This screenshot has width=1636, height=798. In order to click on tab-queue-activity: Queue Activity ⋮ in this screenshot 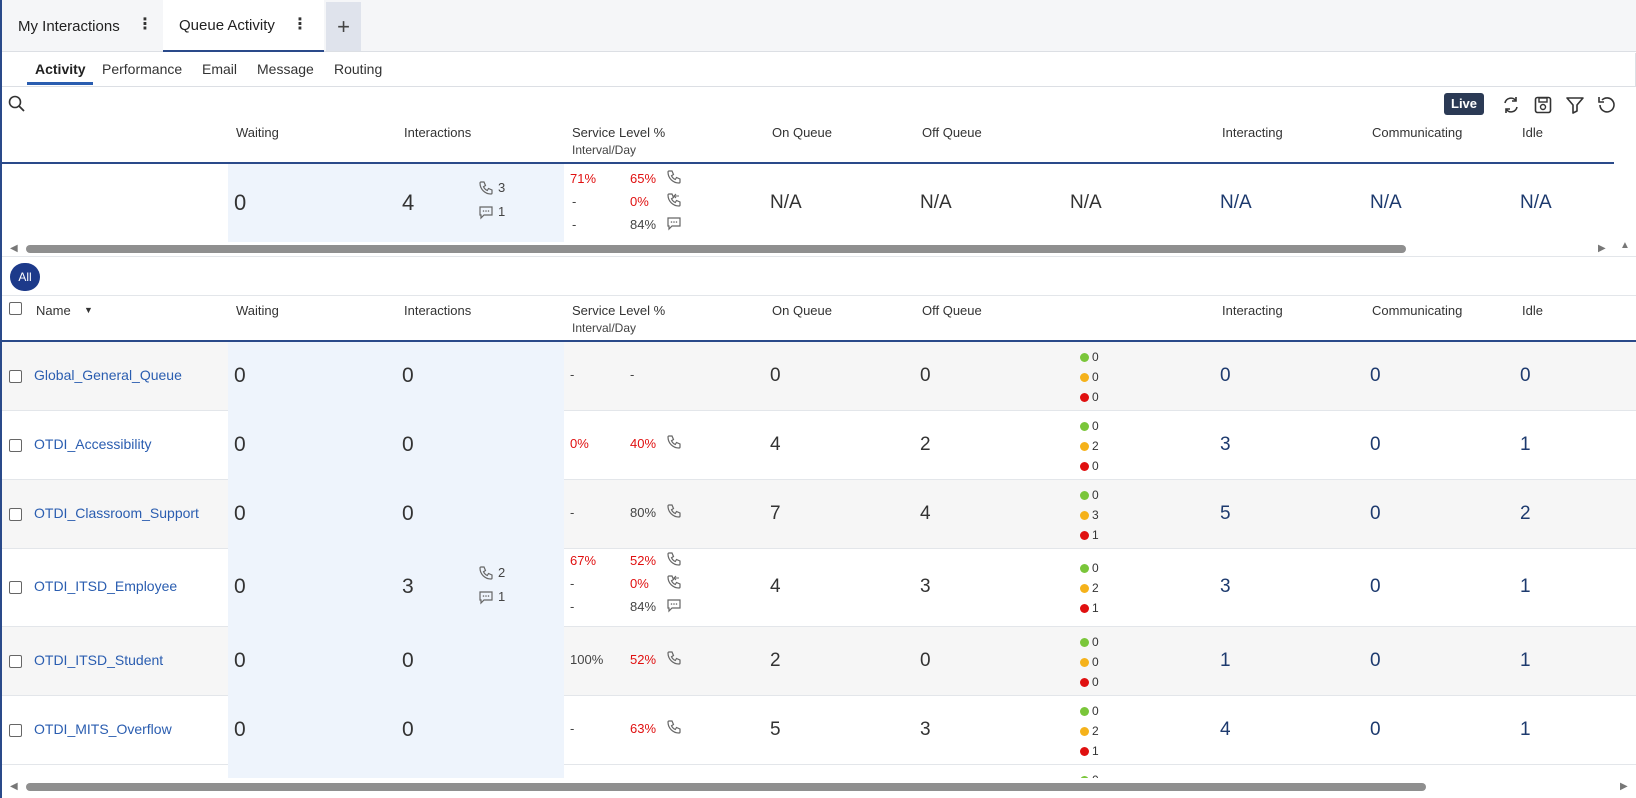, I will do `click(243, 26)`.